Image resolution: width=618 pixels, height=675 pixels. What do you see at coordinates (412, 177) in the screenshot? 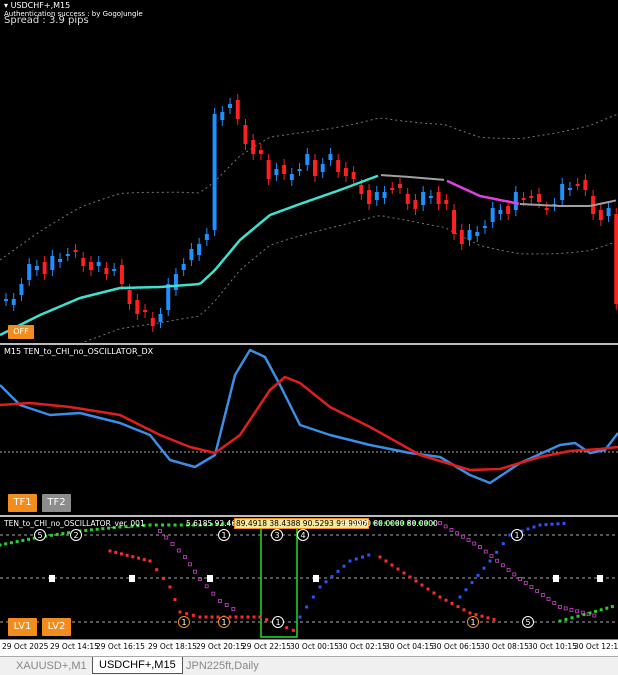
I see `moving-average-gray` at bounding box center [412, 177].